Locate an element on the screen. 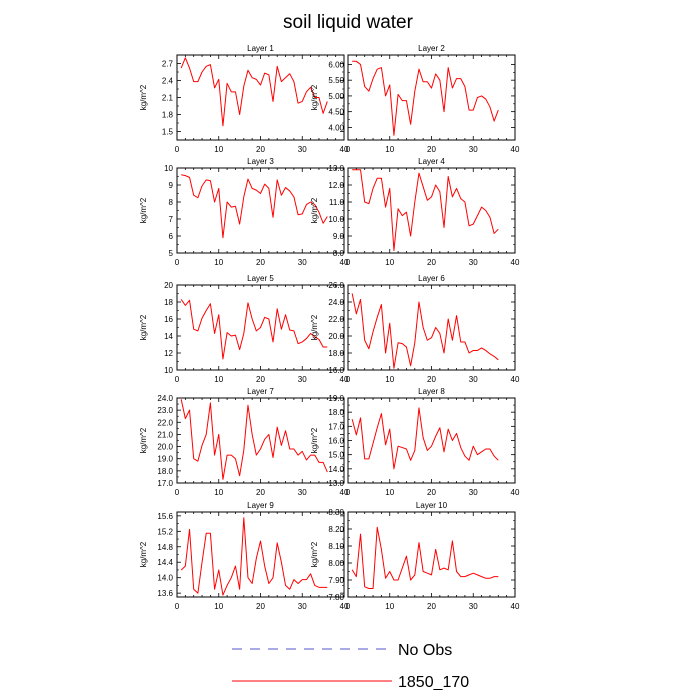 The width and height of the screenshot is (700, 700). panel-layer-3: Layer 3 kg/m^2 0 10 20 30 40 5 6 7 8 9 10 is located at coordinates (244, 212).